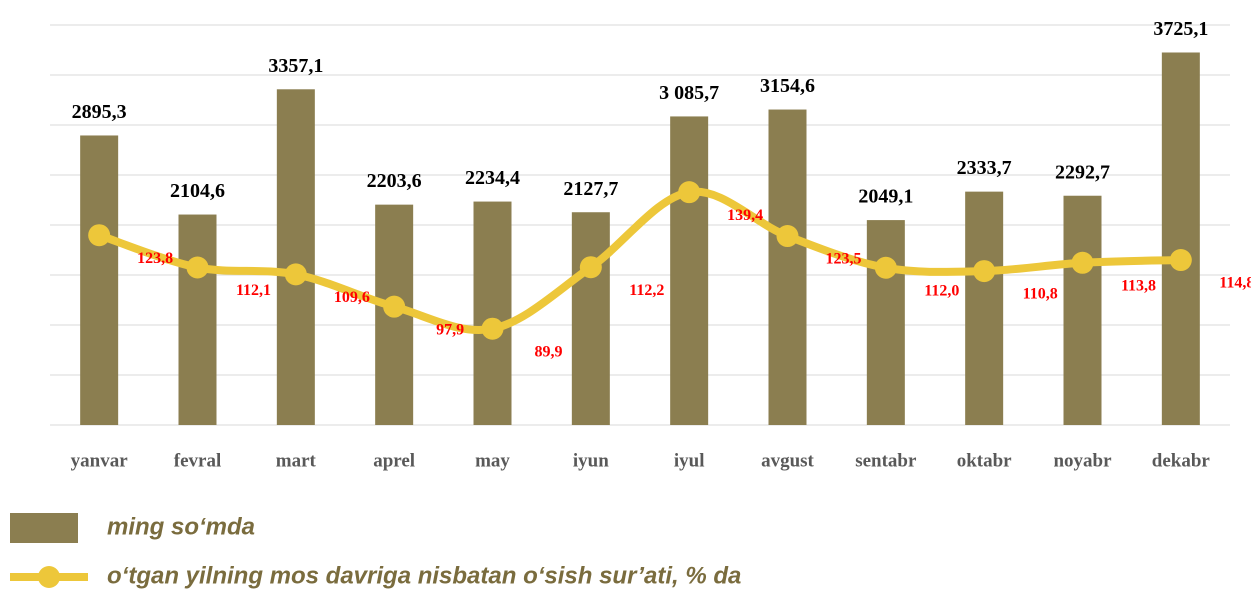 This screenshot has height=600, width=1251. What do you see at coordinates (1235, 283) in the screenshot?
I see `line-label: 114,8` at bounding box center [1235, 283].